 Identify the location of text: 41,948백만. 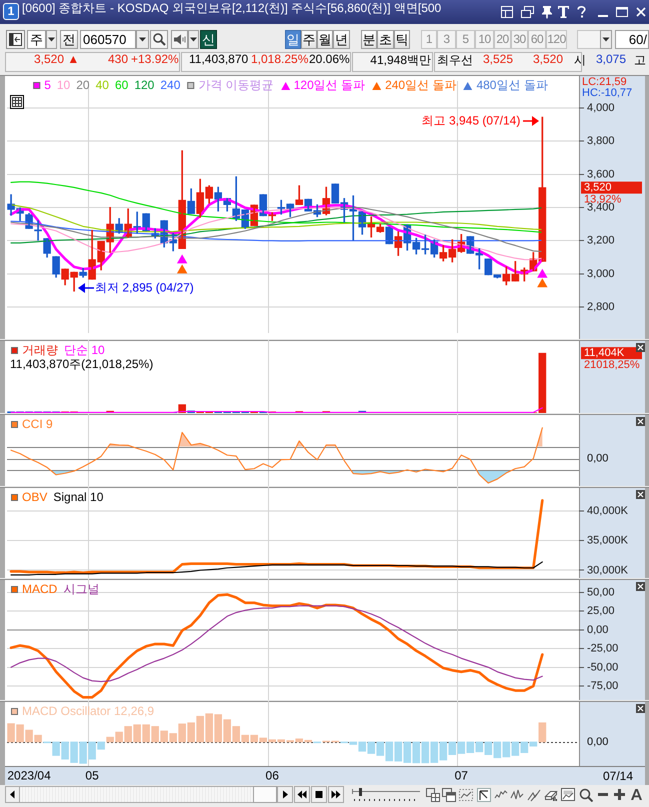
(400, 60).